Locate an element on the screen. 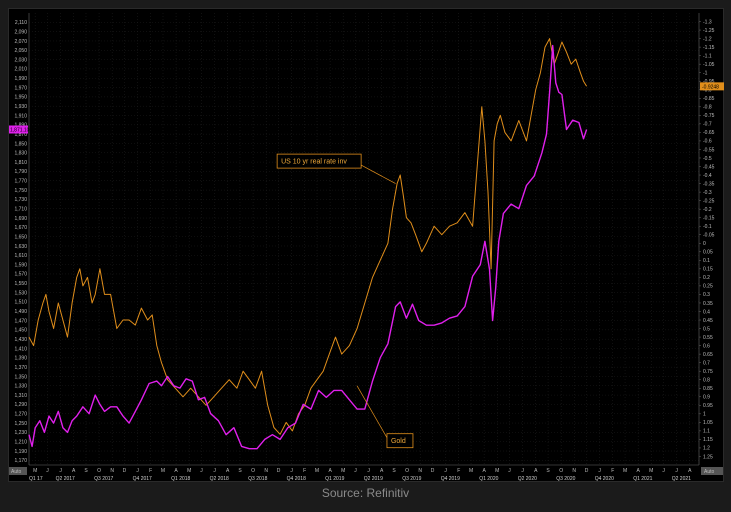  right-tick-label: -1.15 is located at coordinates (709, 48).